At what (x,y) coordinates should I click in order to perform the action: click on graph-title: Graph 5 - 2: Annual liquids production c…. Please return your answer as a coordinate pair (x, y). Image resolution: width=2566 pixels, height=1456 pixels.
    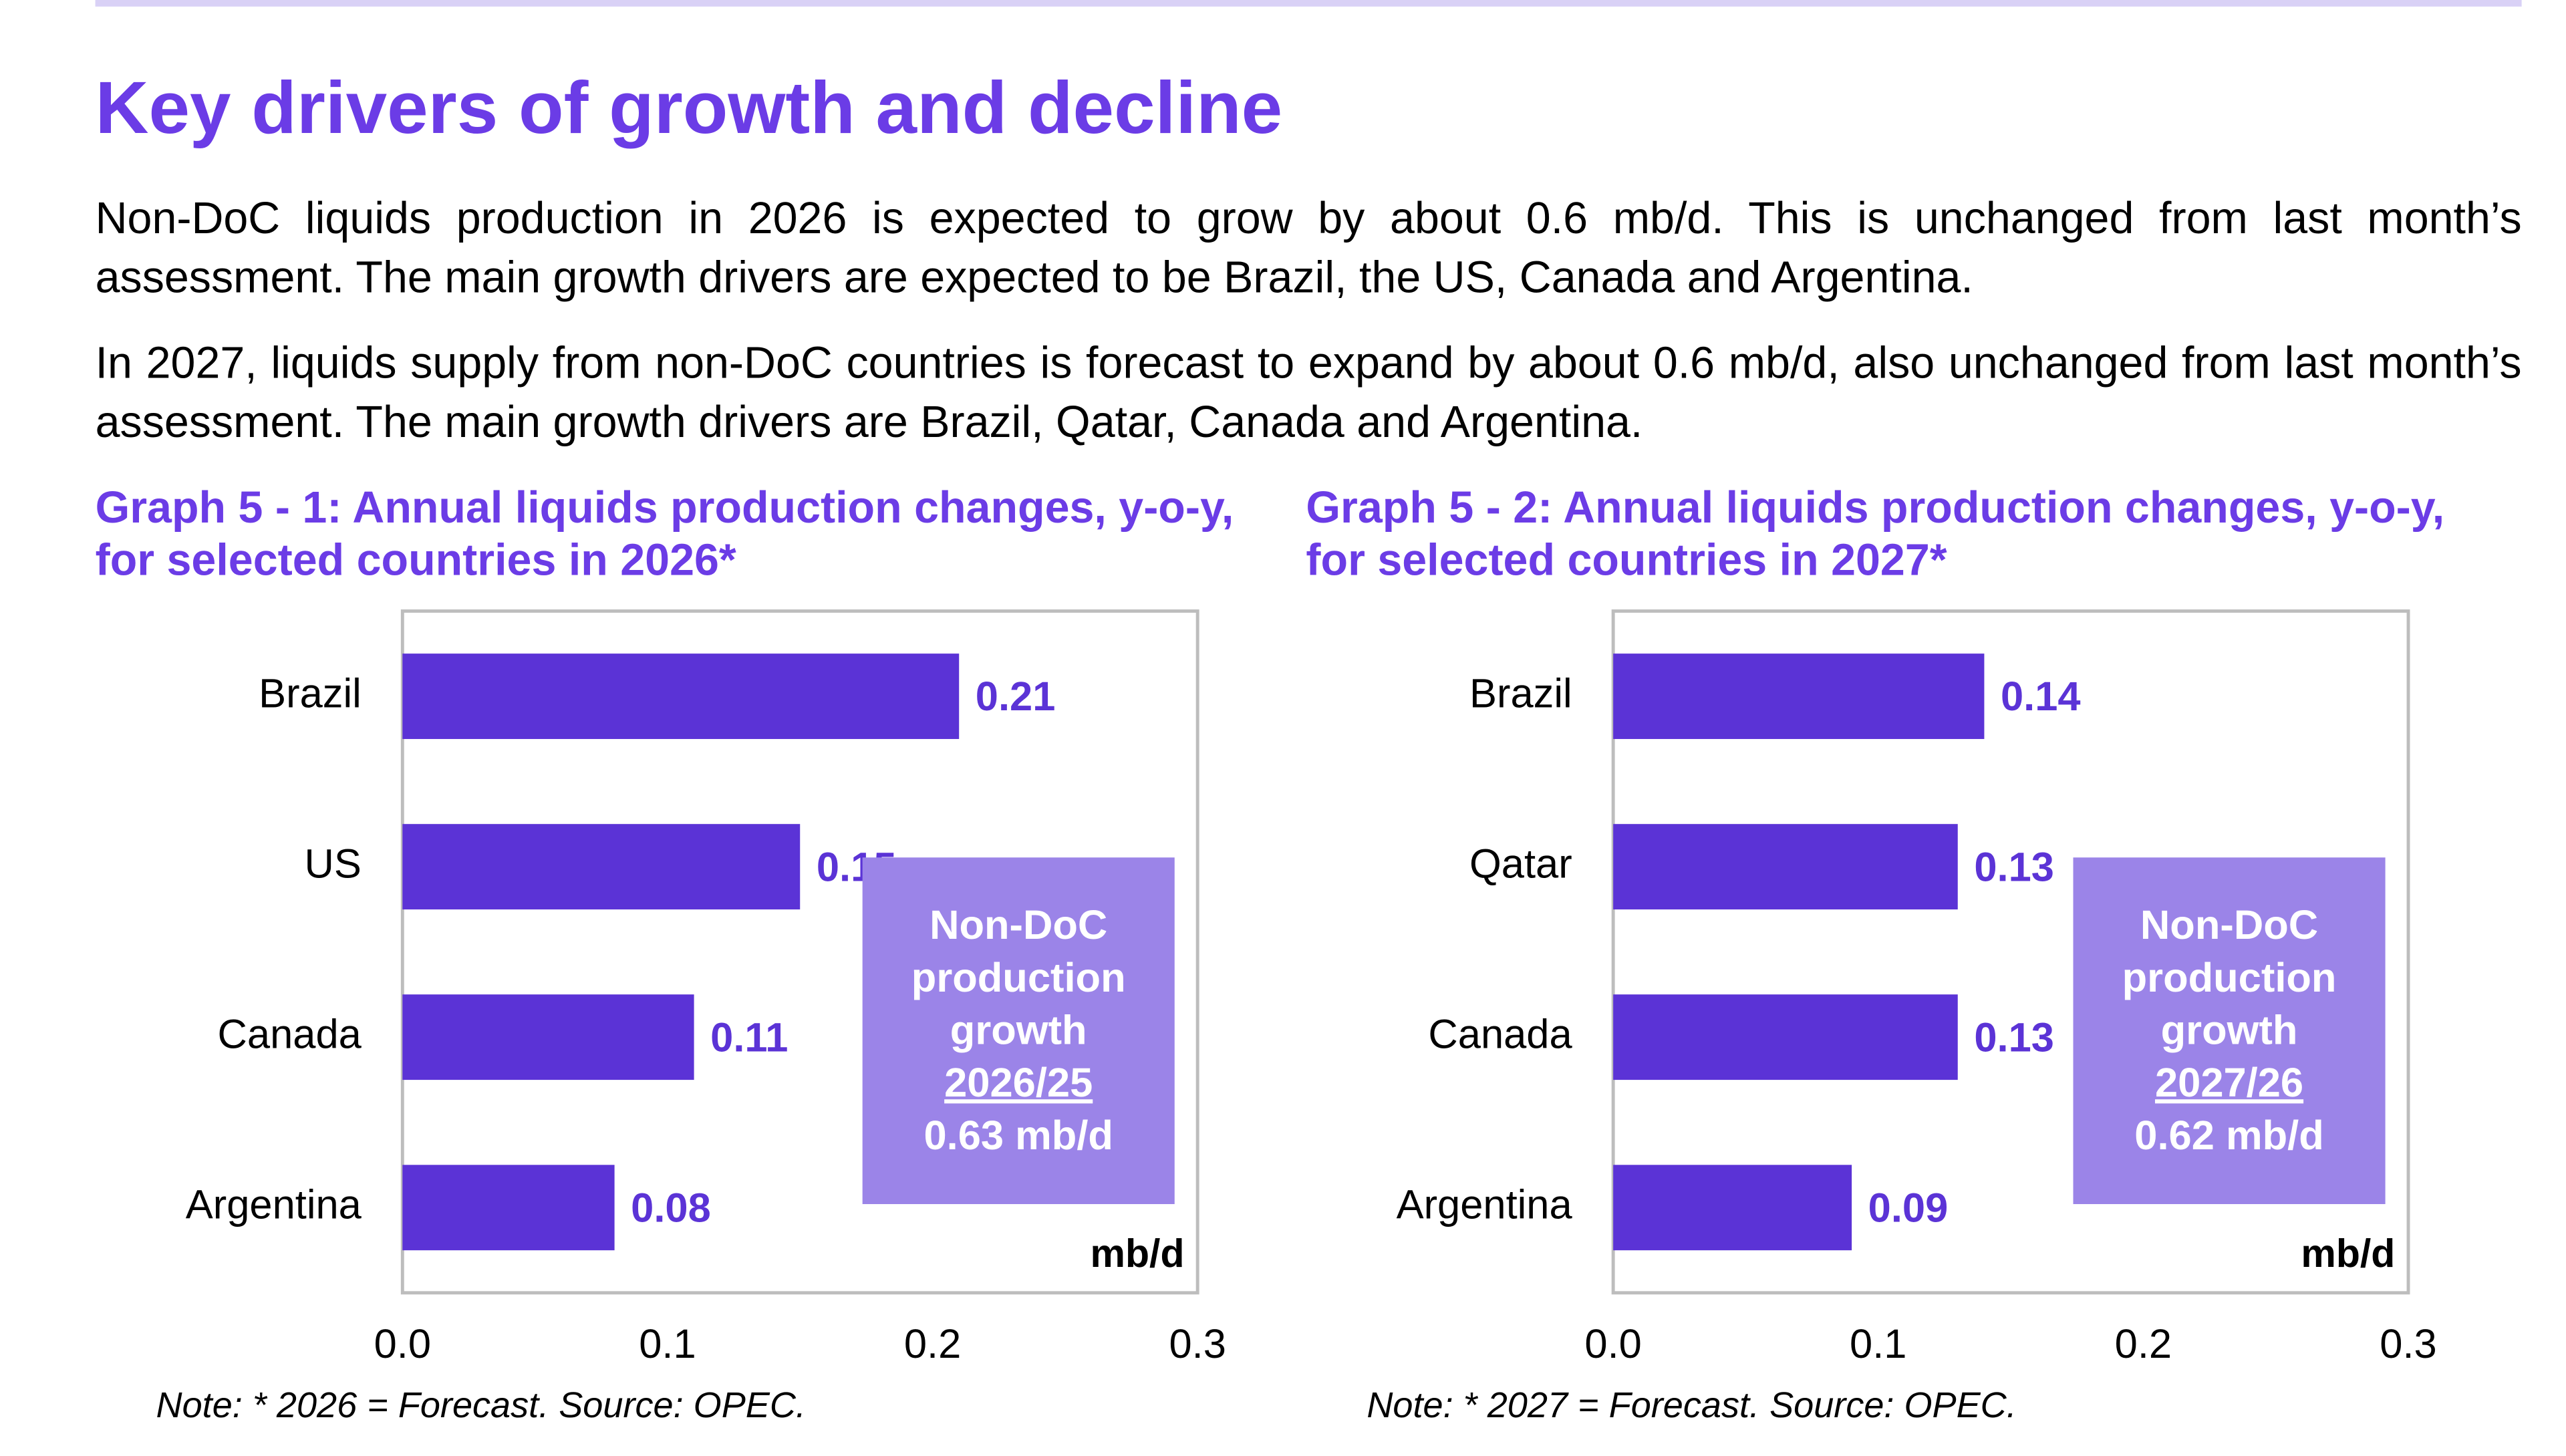
    Looking at the image, I should click on (1875, 533).